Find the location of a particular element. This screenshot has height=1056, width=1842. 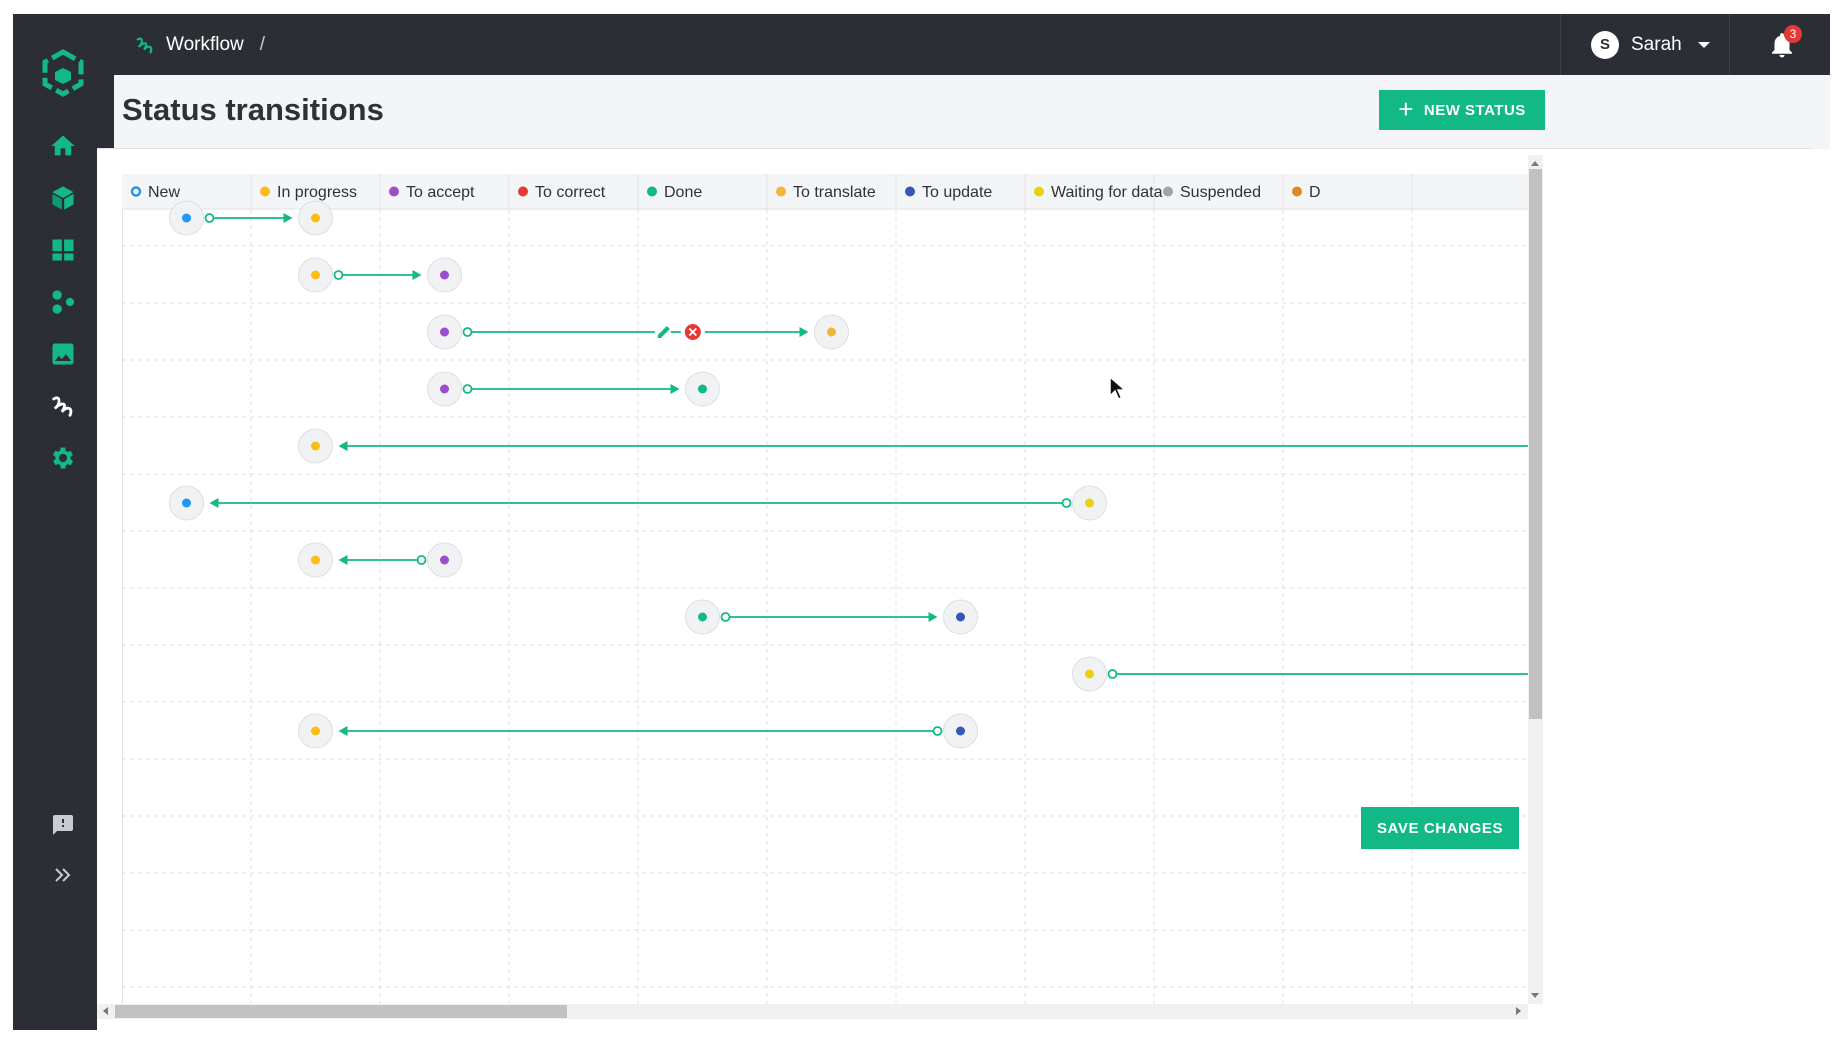

status-column-label: In progress is located at coordinates (317, 192).